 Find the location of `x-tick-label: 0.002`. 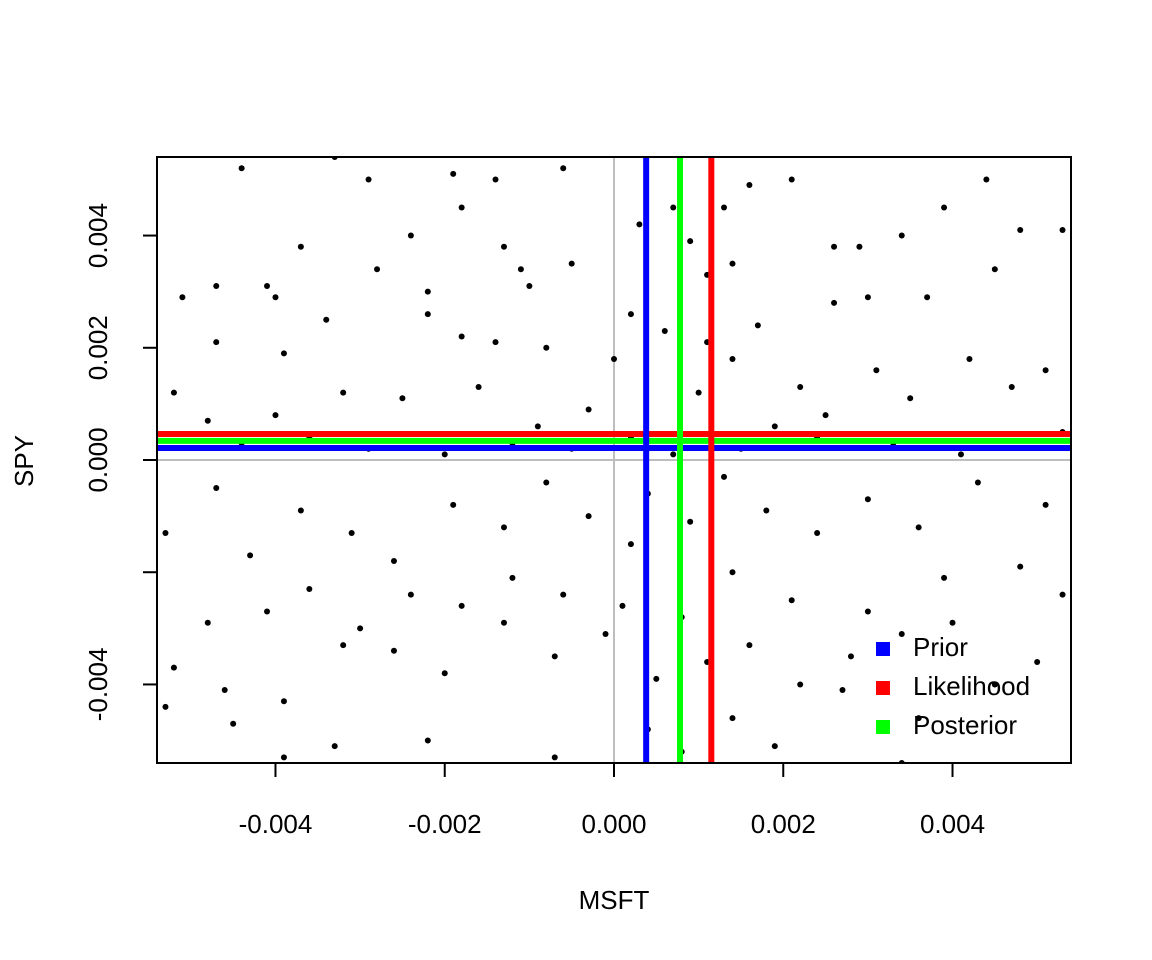

x-tick-label: 0.002 is located at coordinates (783, 824).